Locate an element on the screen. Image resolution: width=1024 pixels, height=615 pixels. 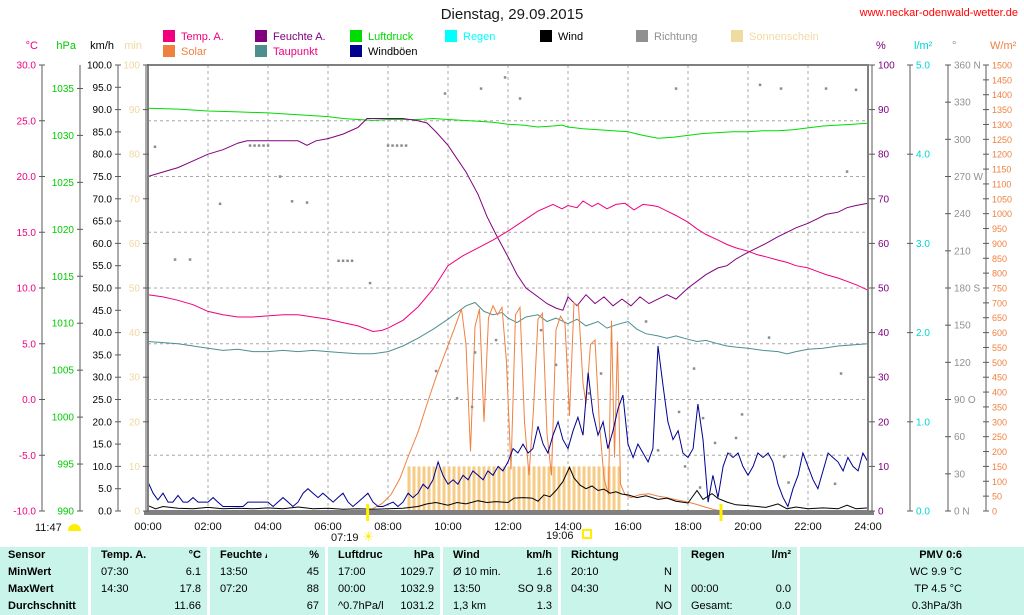
table-cell: 00:00 is located at coordinates (354, 589).